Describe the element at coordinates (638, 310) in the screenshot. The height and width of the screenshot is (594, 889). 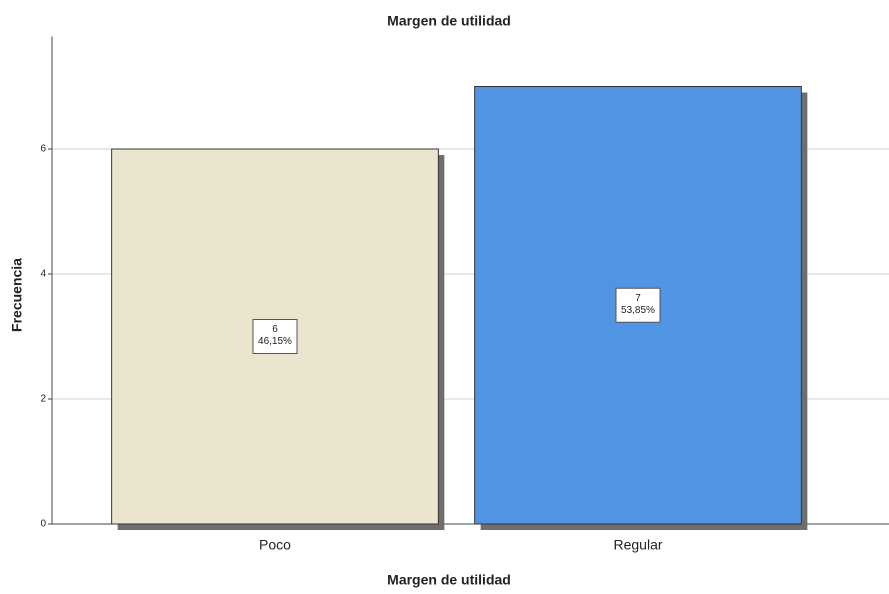
I see `data-label-percent: 53,85%` at that location.